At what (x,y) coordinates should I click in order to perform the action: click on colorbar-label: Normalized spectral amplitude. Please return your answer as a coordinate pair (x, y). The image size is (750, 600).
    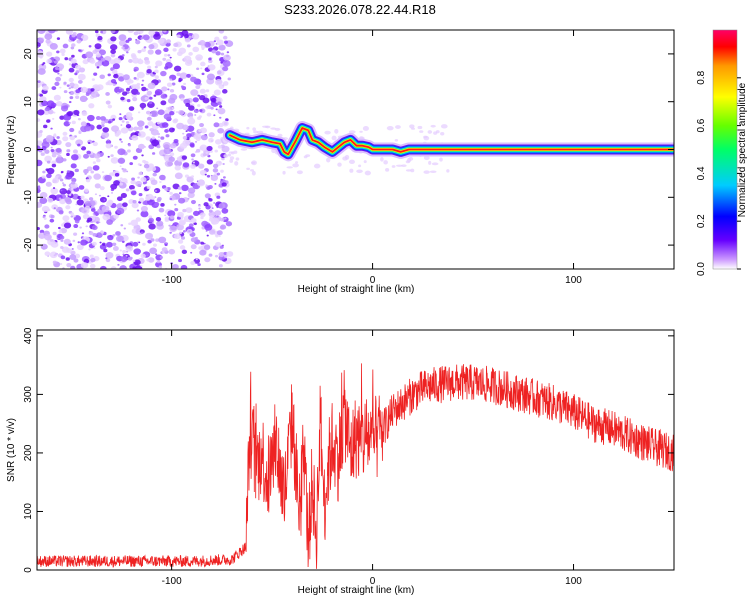
    Looking at the image, I should click on (742, 149).